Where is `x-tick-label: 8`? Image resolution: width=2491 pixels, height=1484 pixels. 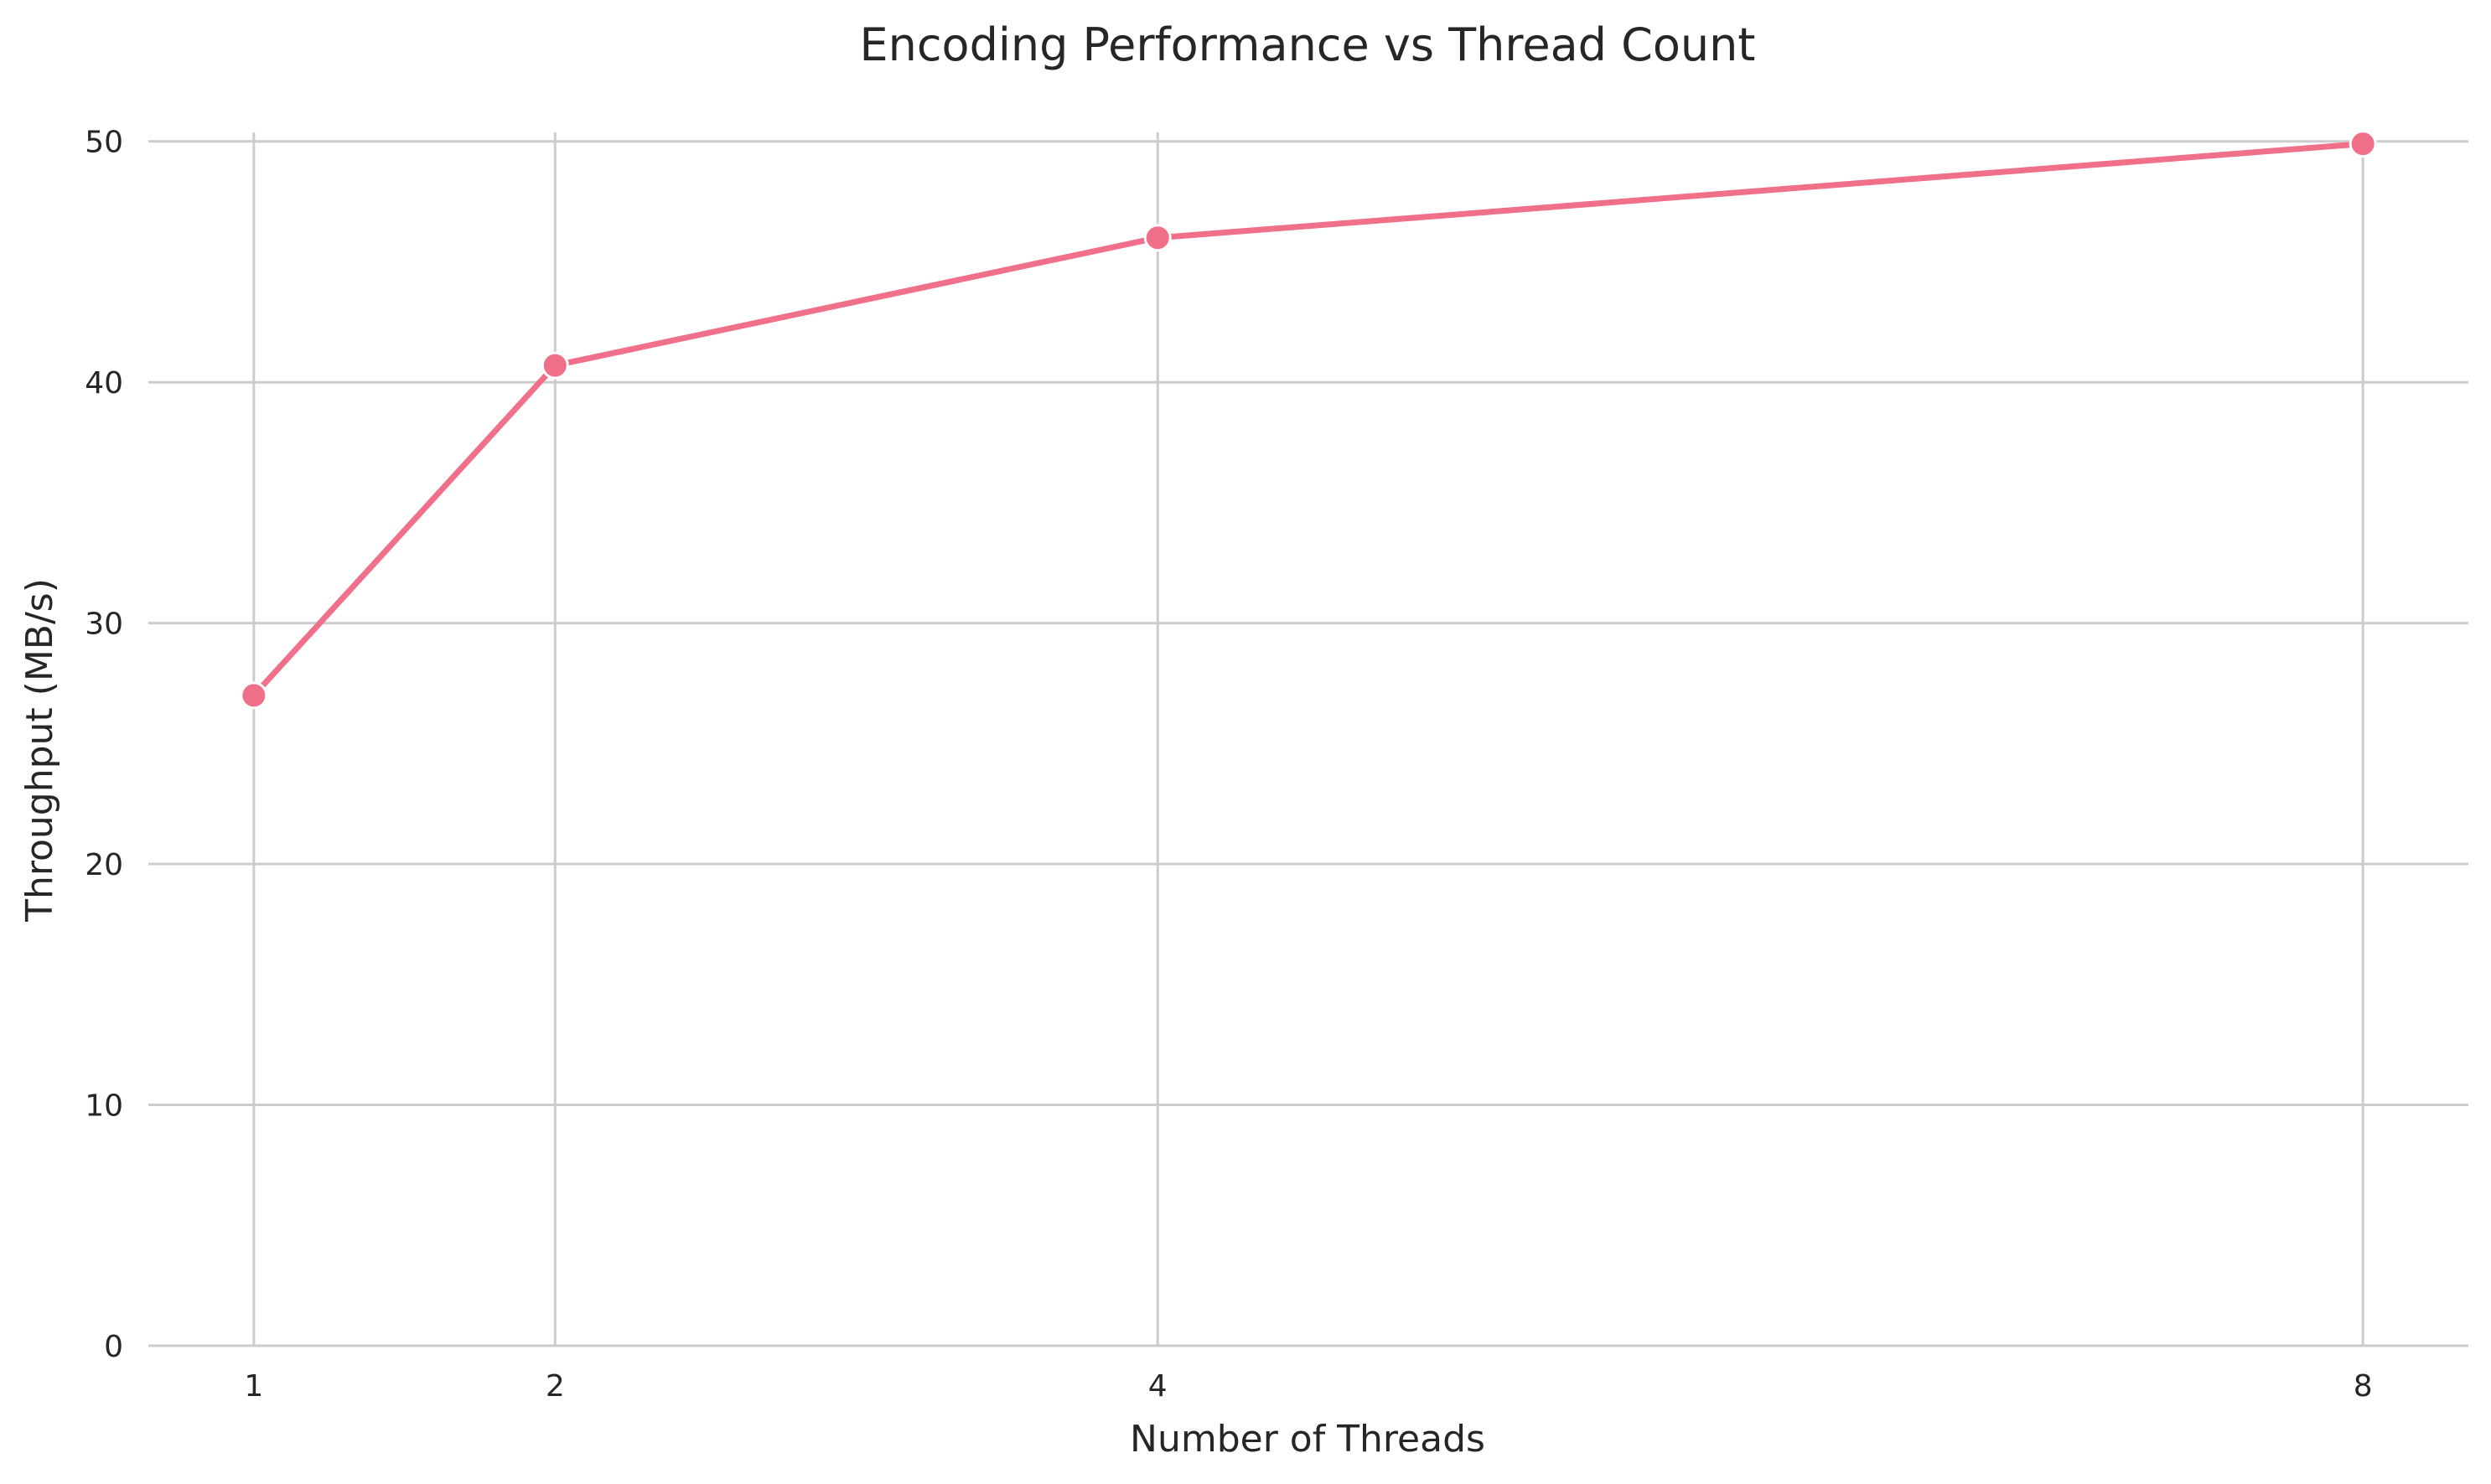 x-tick-label: 8 is located at coordinates (2363, 1387).